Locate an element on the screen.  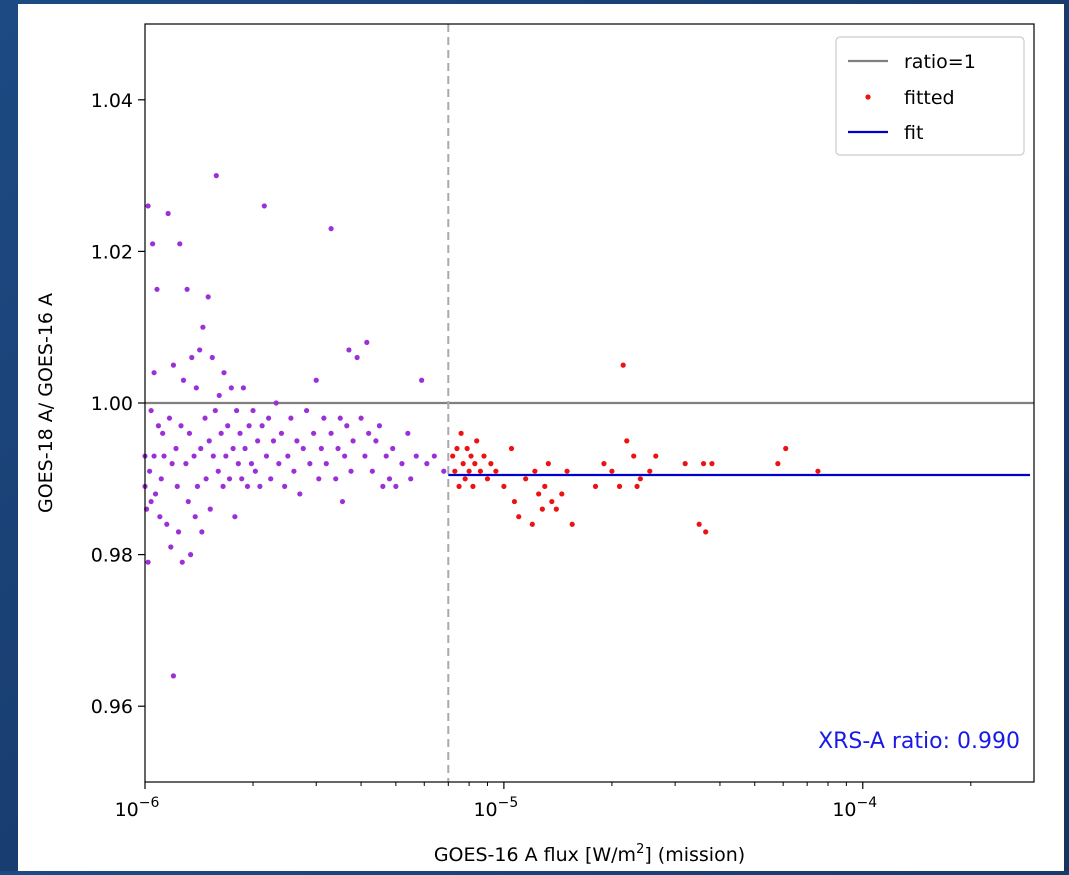
legend-label-fitted: fitted is located at coordinates (929, 98).